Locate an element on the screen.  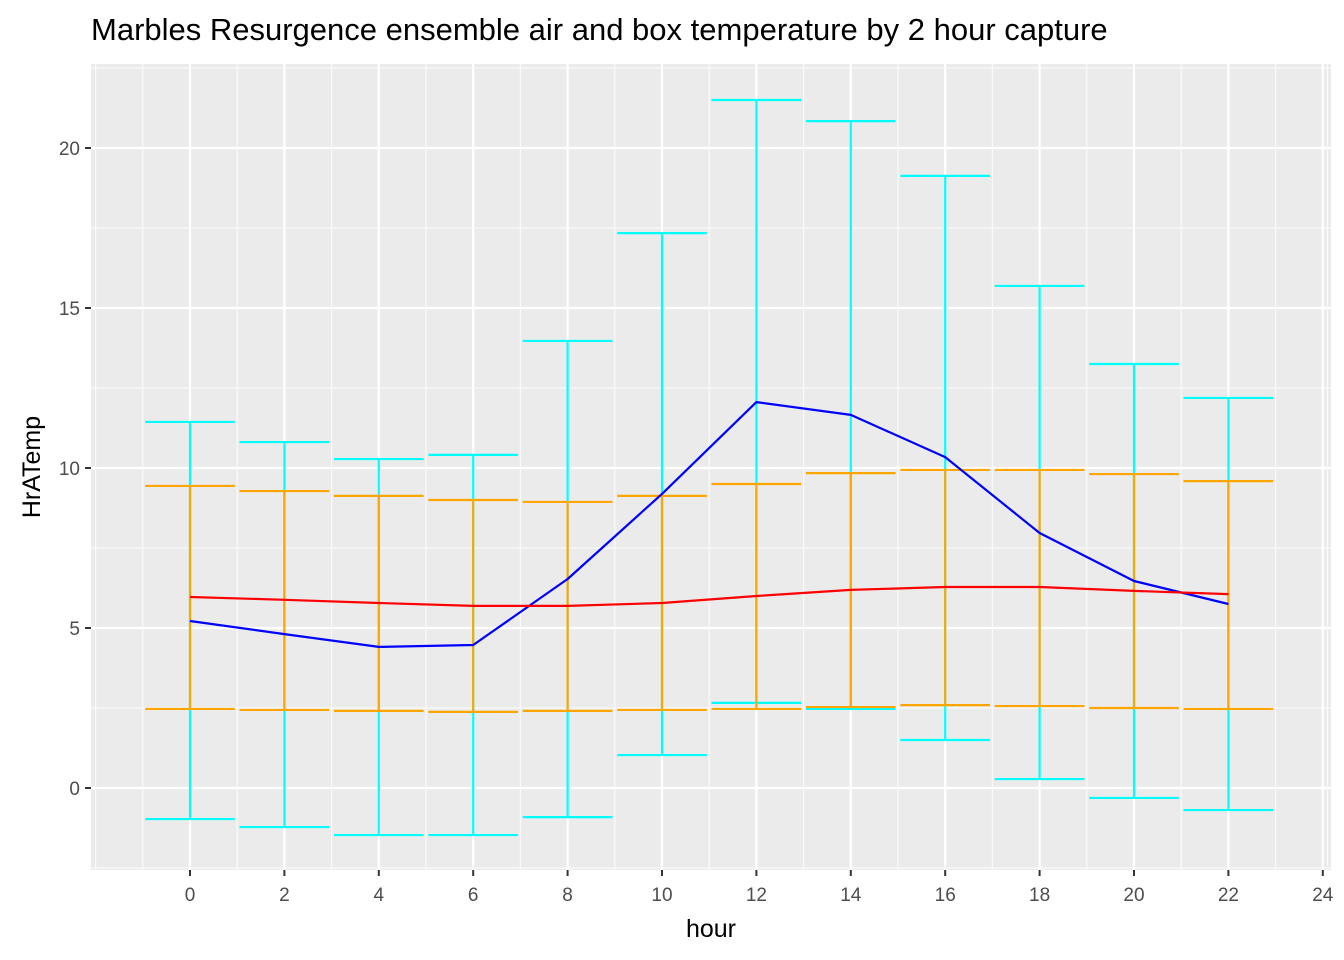
x-tick-label: 24 is located at coordinates (1323, 895).